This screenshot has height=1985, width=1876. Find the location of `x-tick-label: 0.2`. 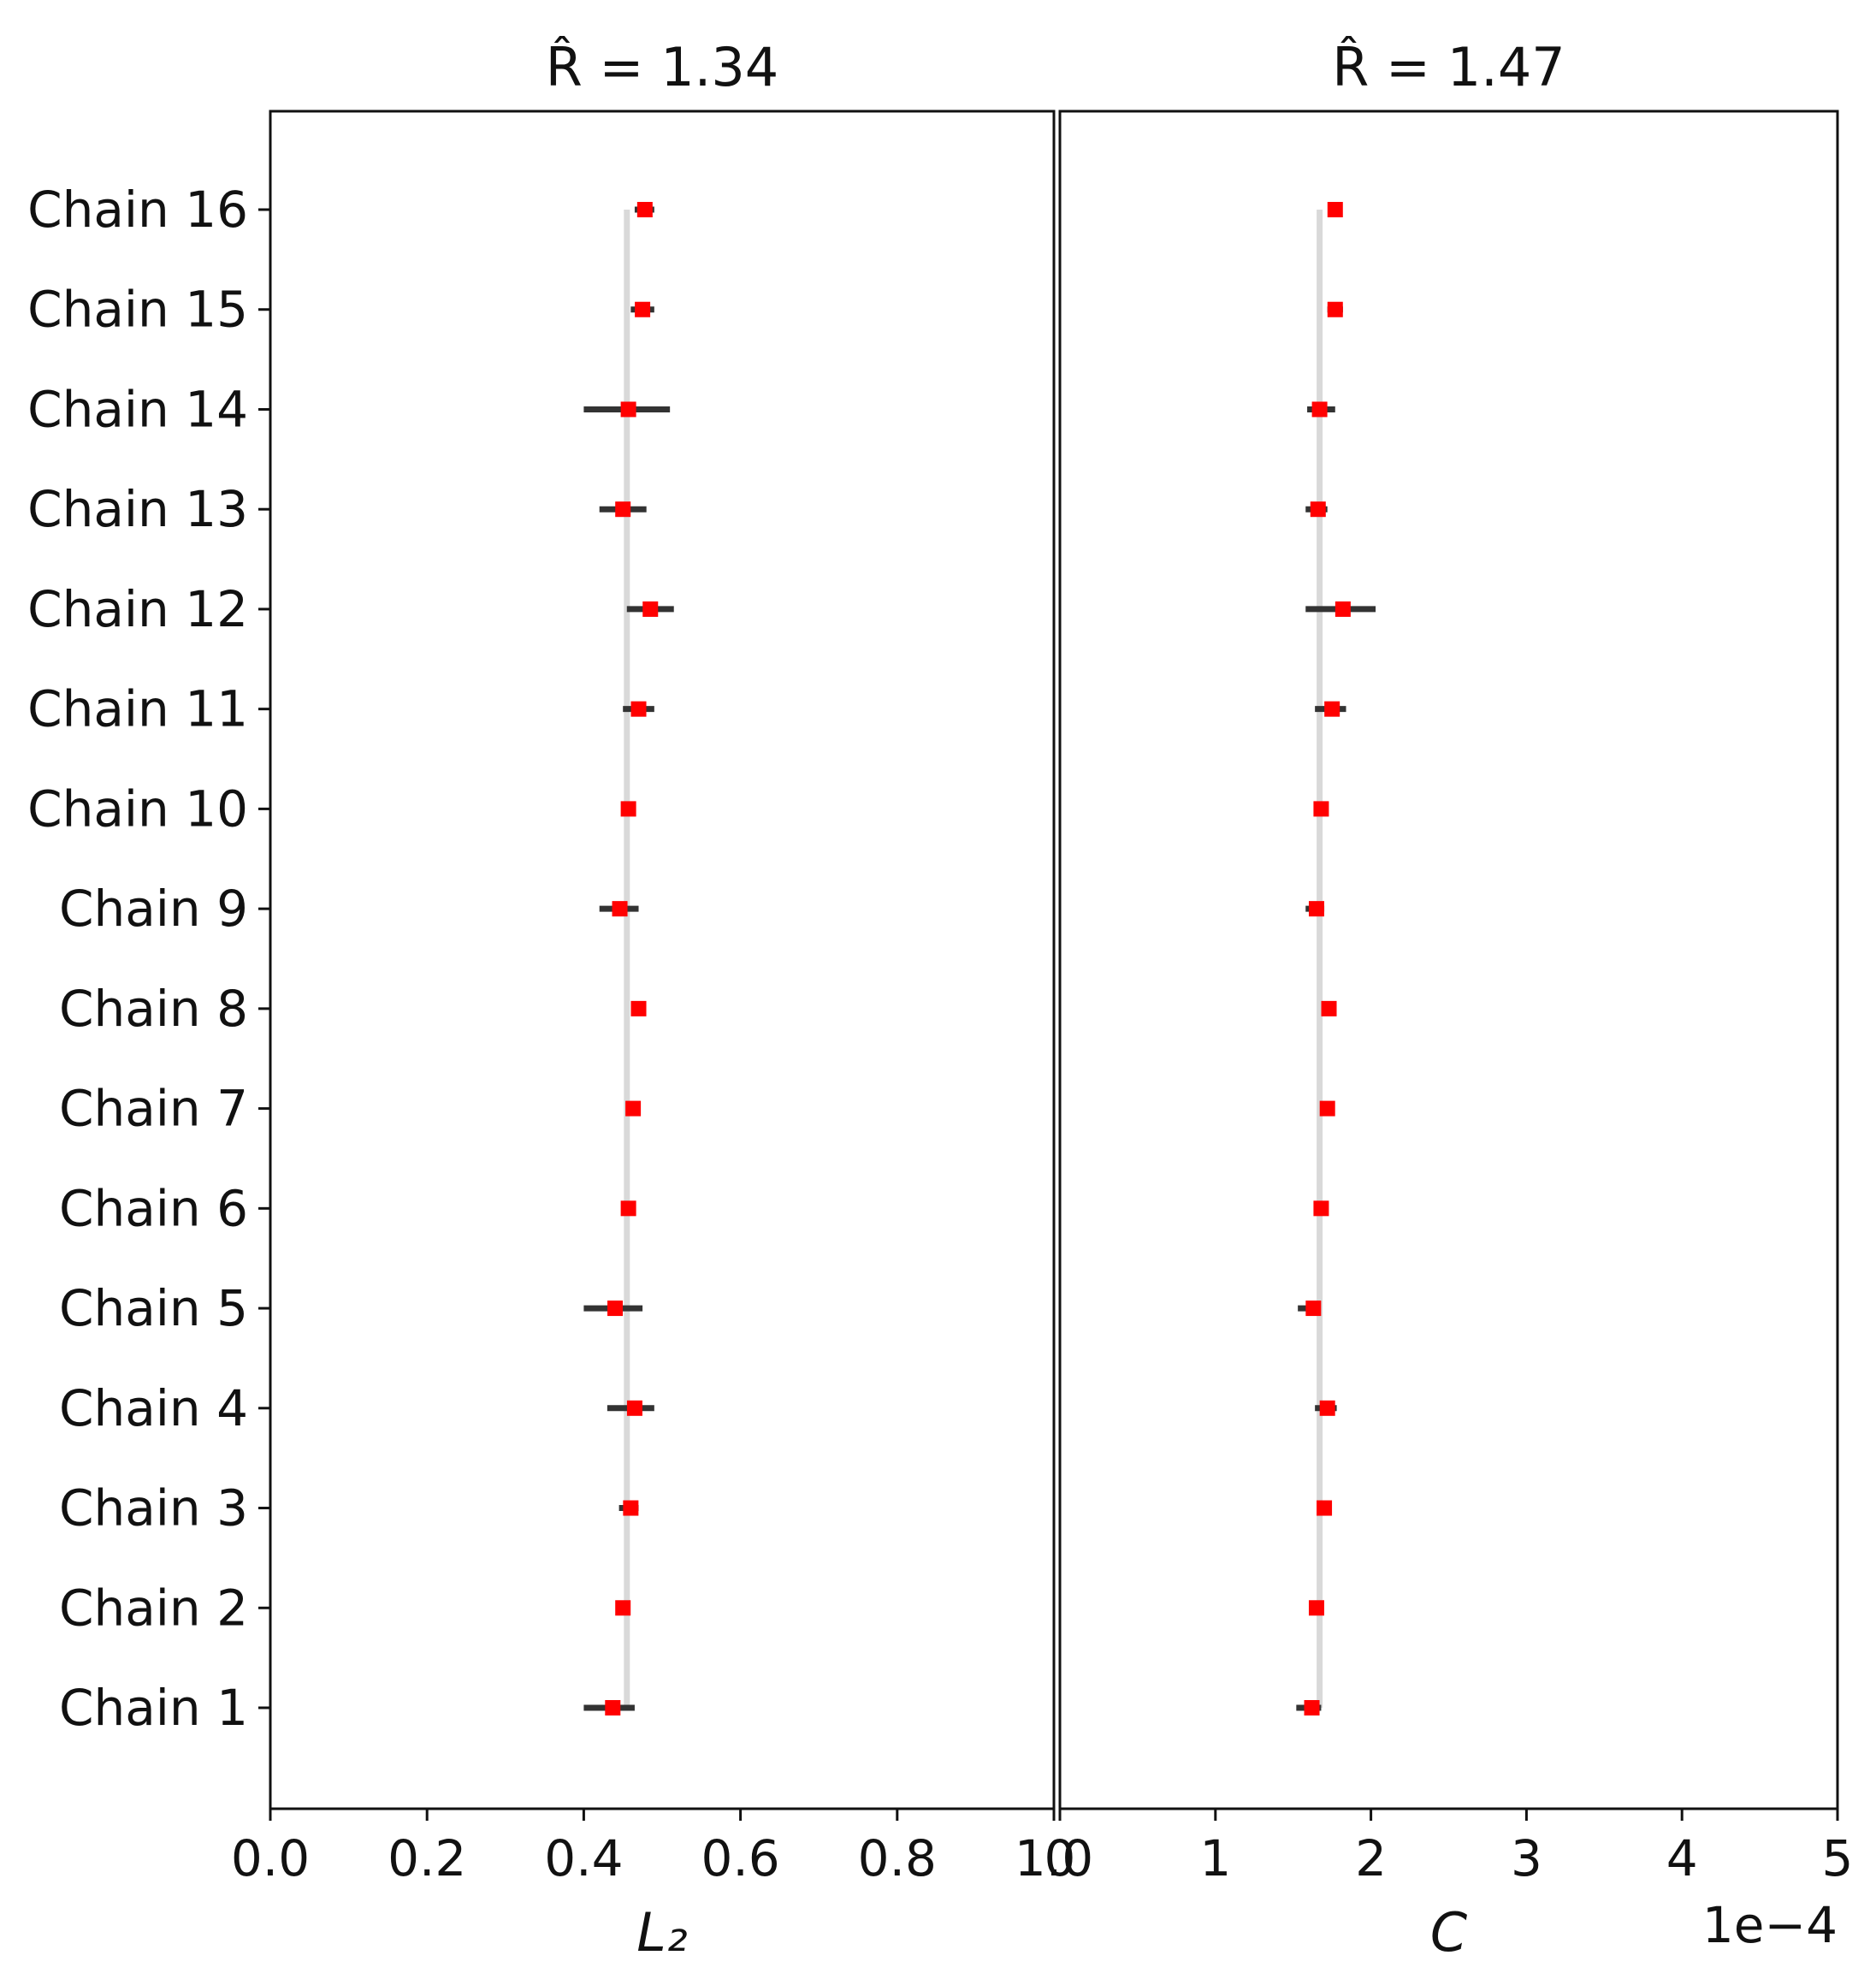

x-tick-label: 0.2 is located at coordinates (427, 1858).